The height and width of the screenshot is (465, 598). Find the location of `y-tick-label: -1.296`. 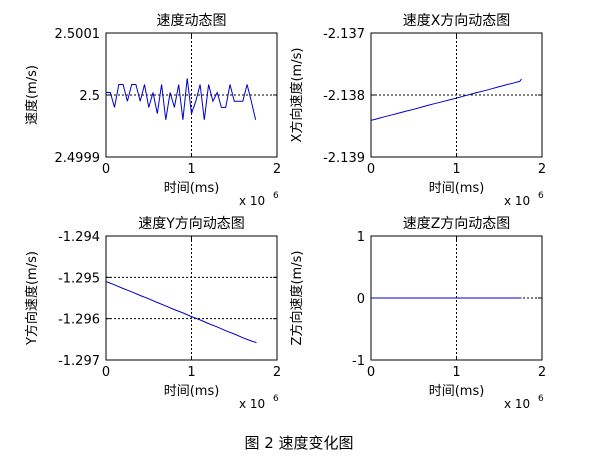

y-tick-label: -1.296 is located at coordinates (79, 320).